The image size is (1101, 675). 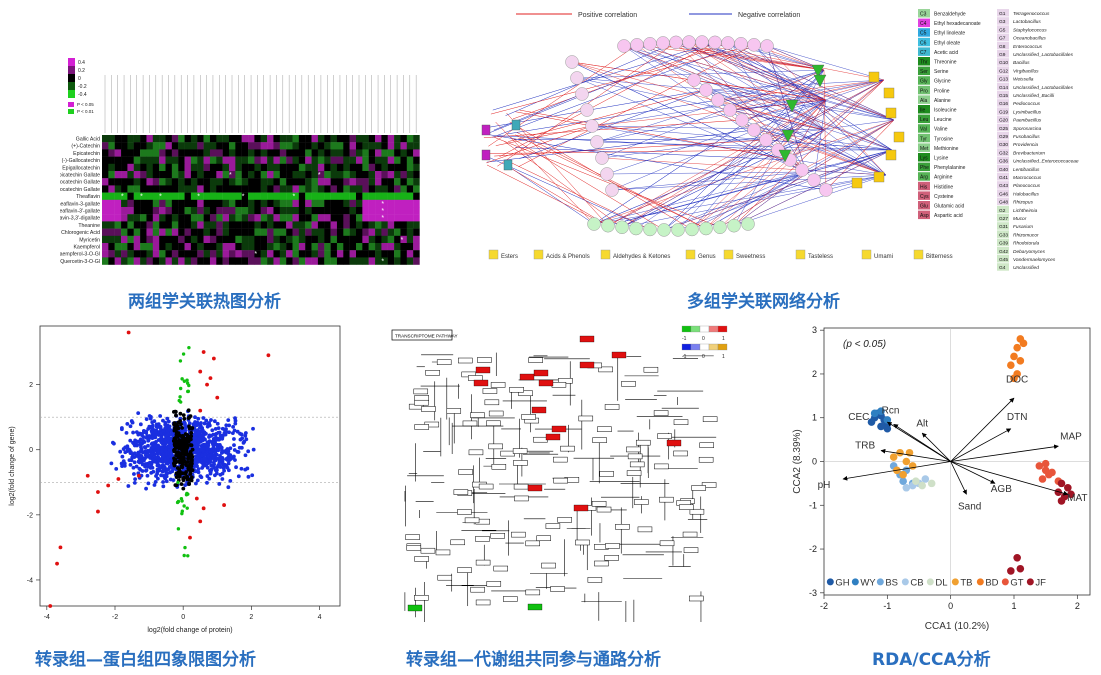 What do you see at coordinates (930, 582) in the screenshot?
I see `legend-dot` at bounding box center [930, 582].